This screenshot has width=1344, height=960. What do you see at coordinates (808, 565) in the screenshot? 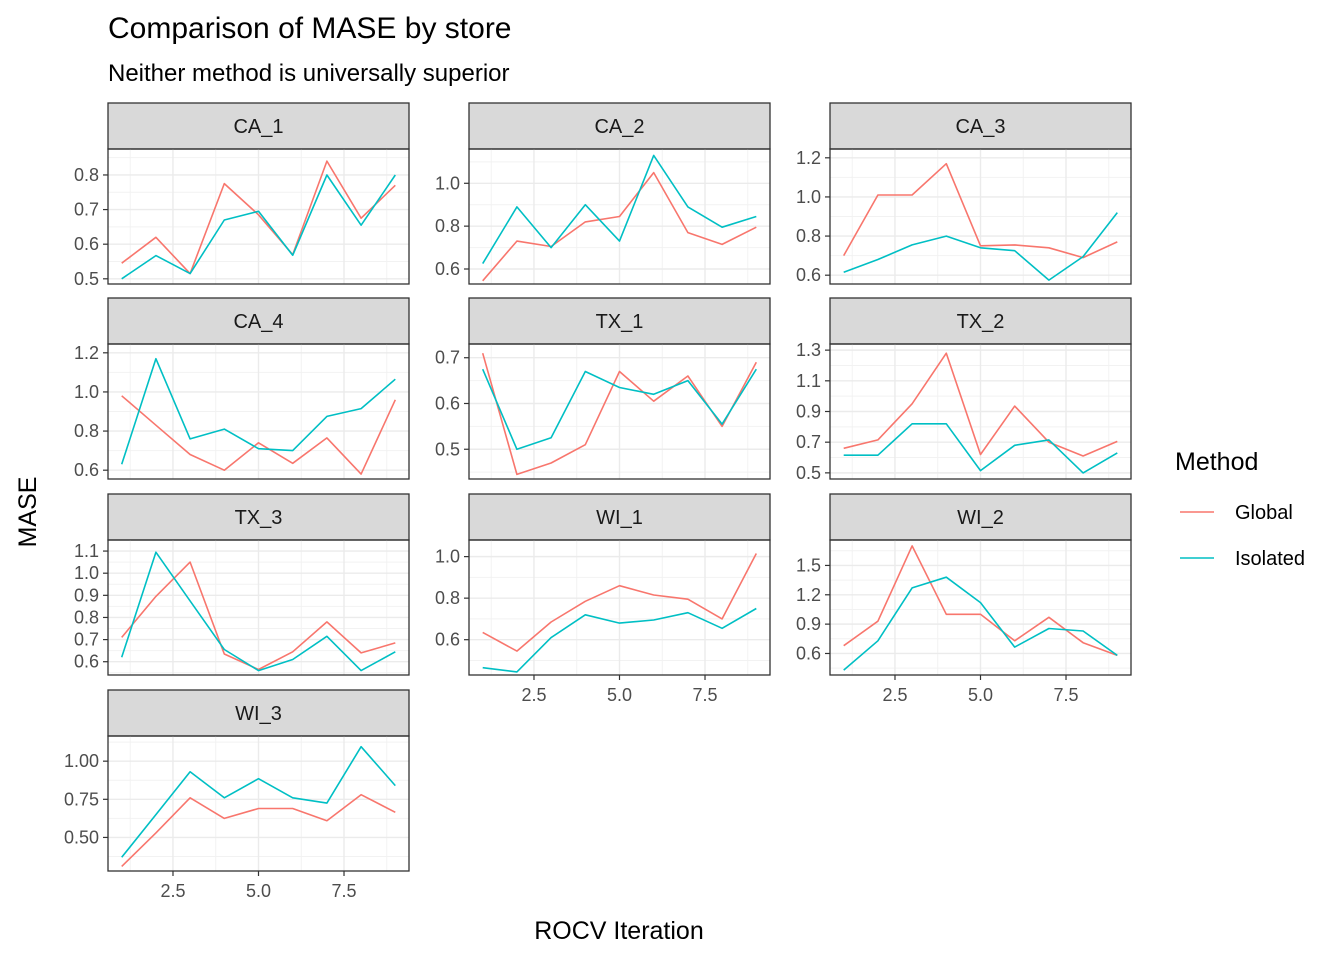
I see `y-tick-label: 1.5` at bounding box center [808, 565].